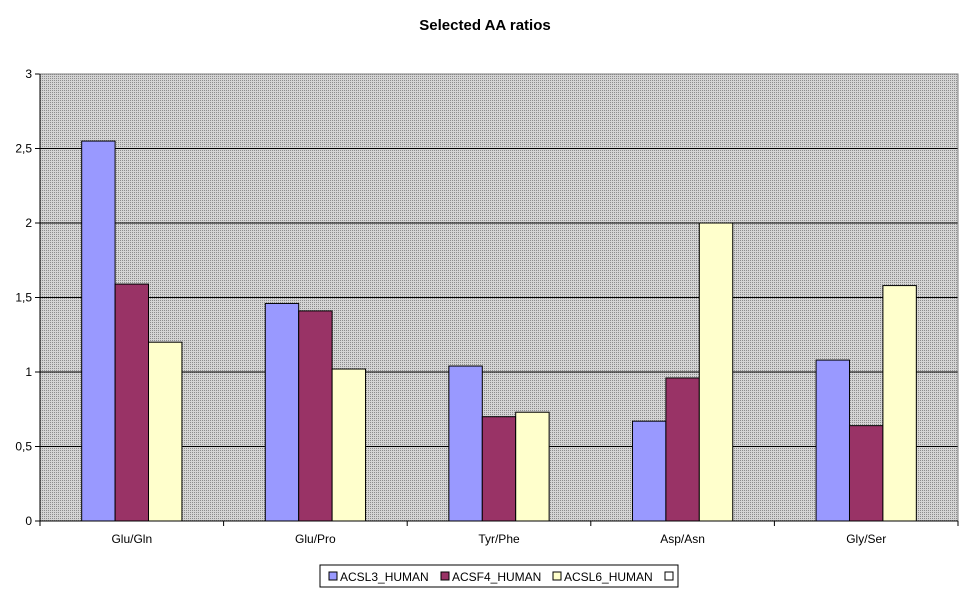 The width and height of the screenshot is (969, 600). What do you see at coordinates (28, 372) in the screenshot?
I see `y-tick-label: 1` at bounding box center [28, 372].